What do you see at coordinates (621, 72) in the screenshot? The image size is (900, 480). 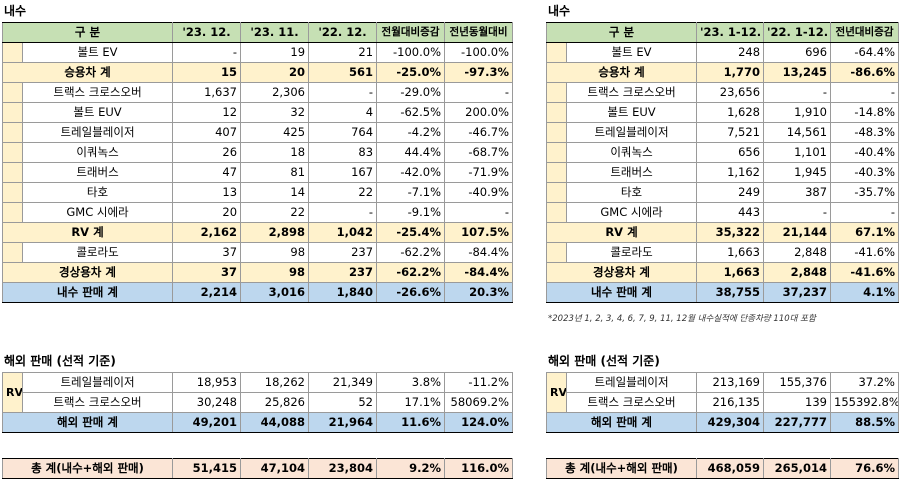 I see `row-label: 승용차 계` at bounding box center [621, 72].